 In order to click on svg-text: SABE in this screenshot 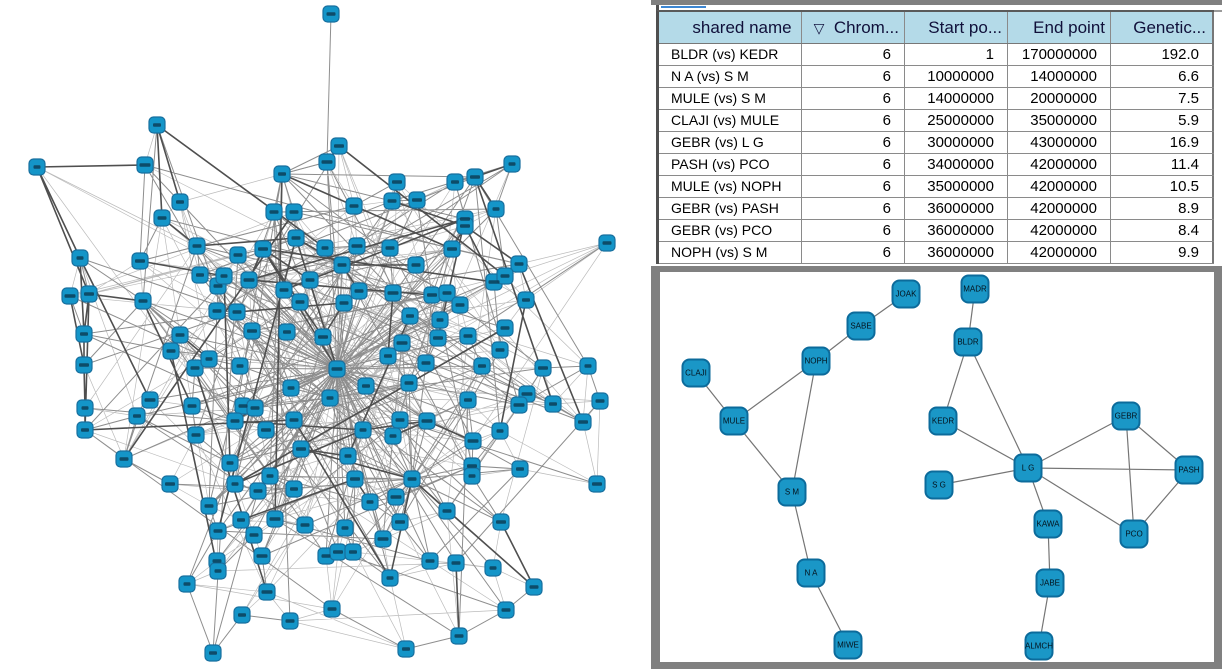, I will do `click(860, 326)`.